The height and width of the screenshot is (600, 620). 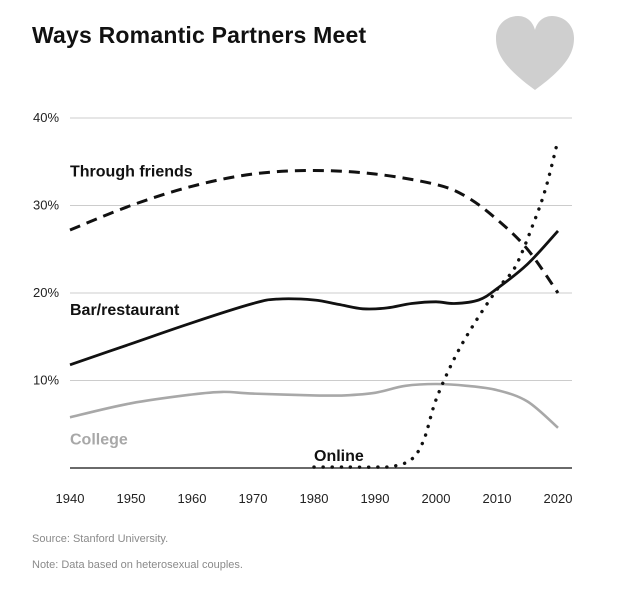 I want to click on x-tick-label-1980: 1980, so click(x=314, y=498).